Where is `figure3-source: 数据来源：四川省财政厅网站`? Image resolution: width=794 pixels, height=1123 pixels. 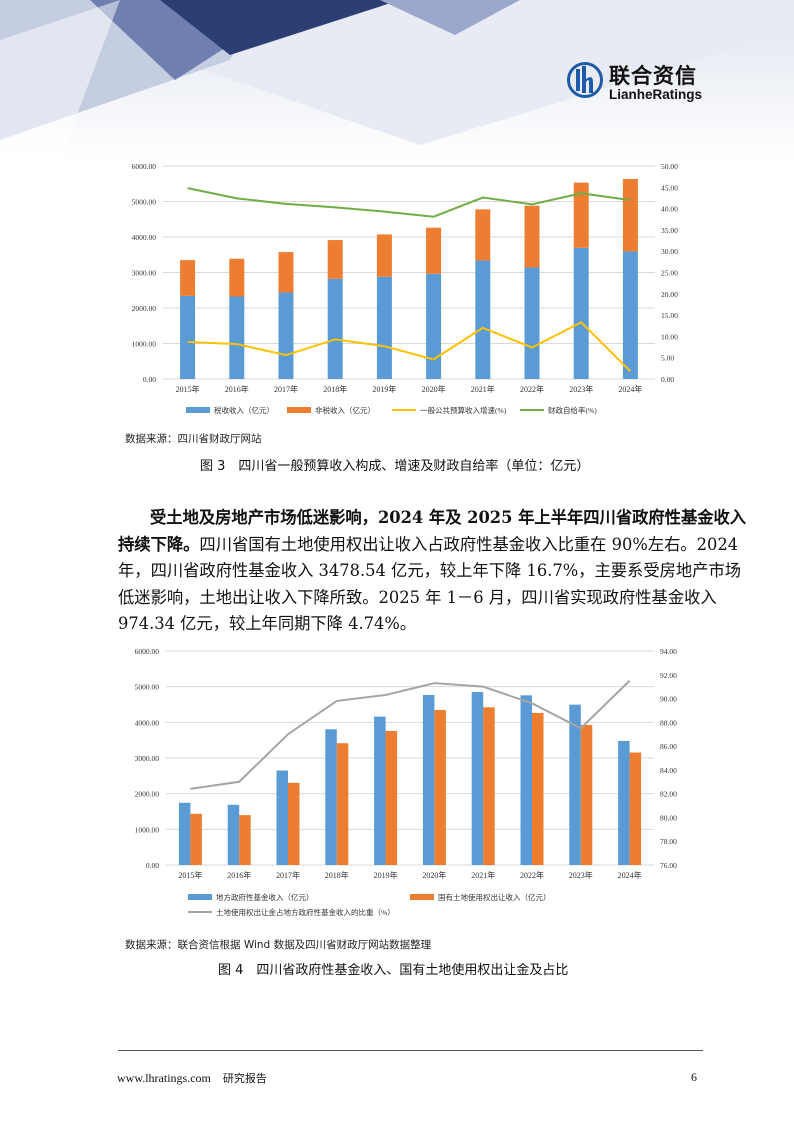
figure3-source: 数据来源：四川省财政厅网站 is located at coordinates (193, 439).